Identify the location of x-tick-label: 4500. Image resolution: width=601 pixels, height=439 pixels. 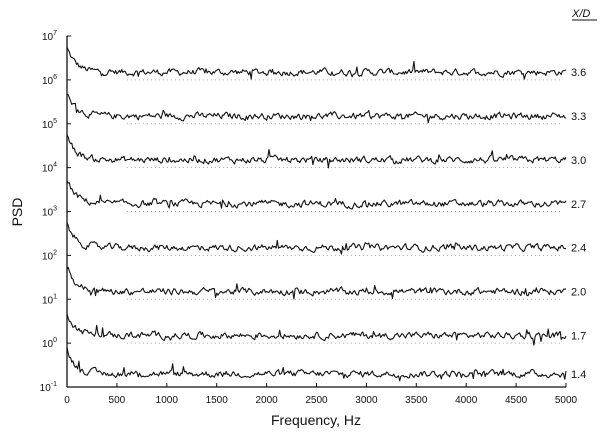
(516, 400).